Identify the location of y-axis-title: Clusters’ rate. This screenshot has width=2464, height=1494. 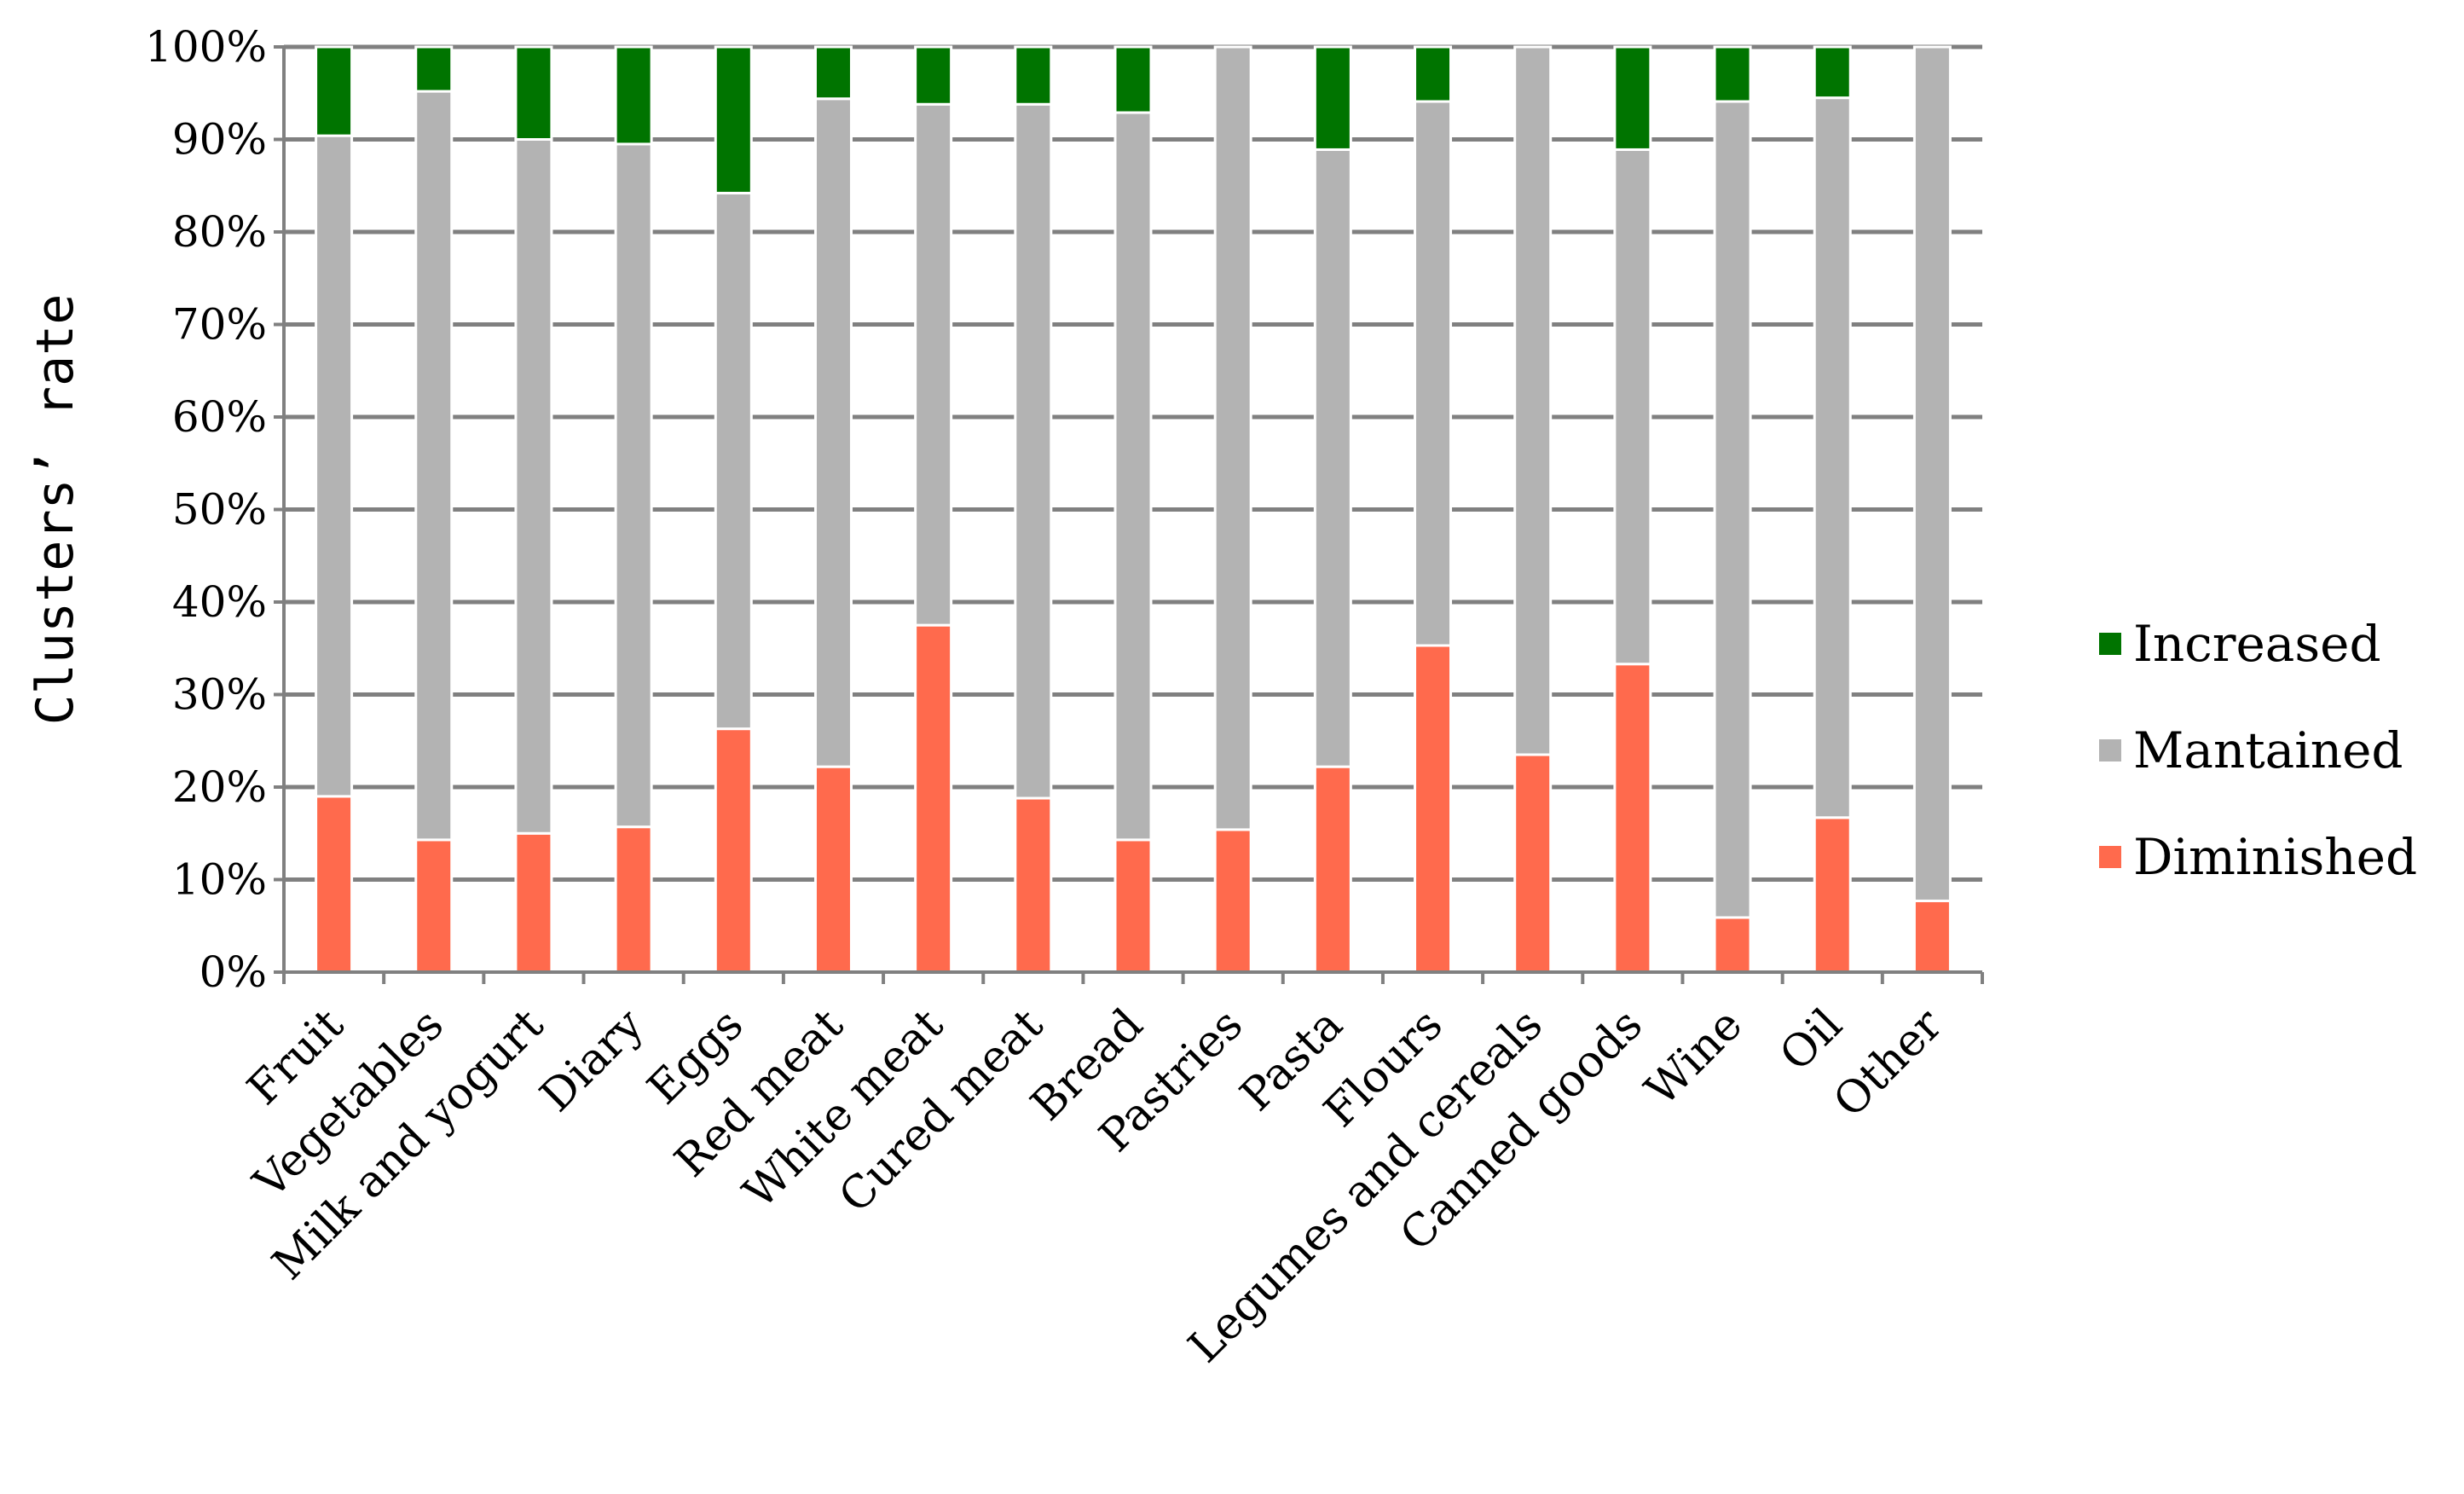
(56, 510).